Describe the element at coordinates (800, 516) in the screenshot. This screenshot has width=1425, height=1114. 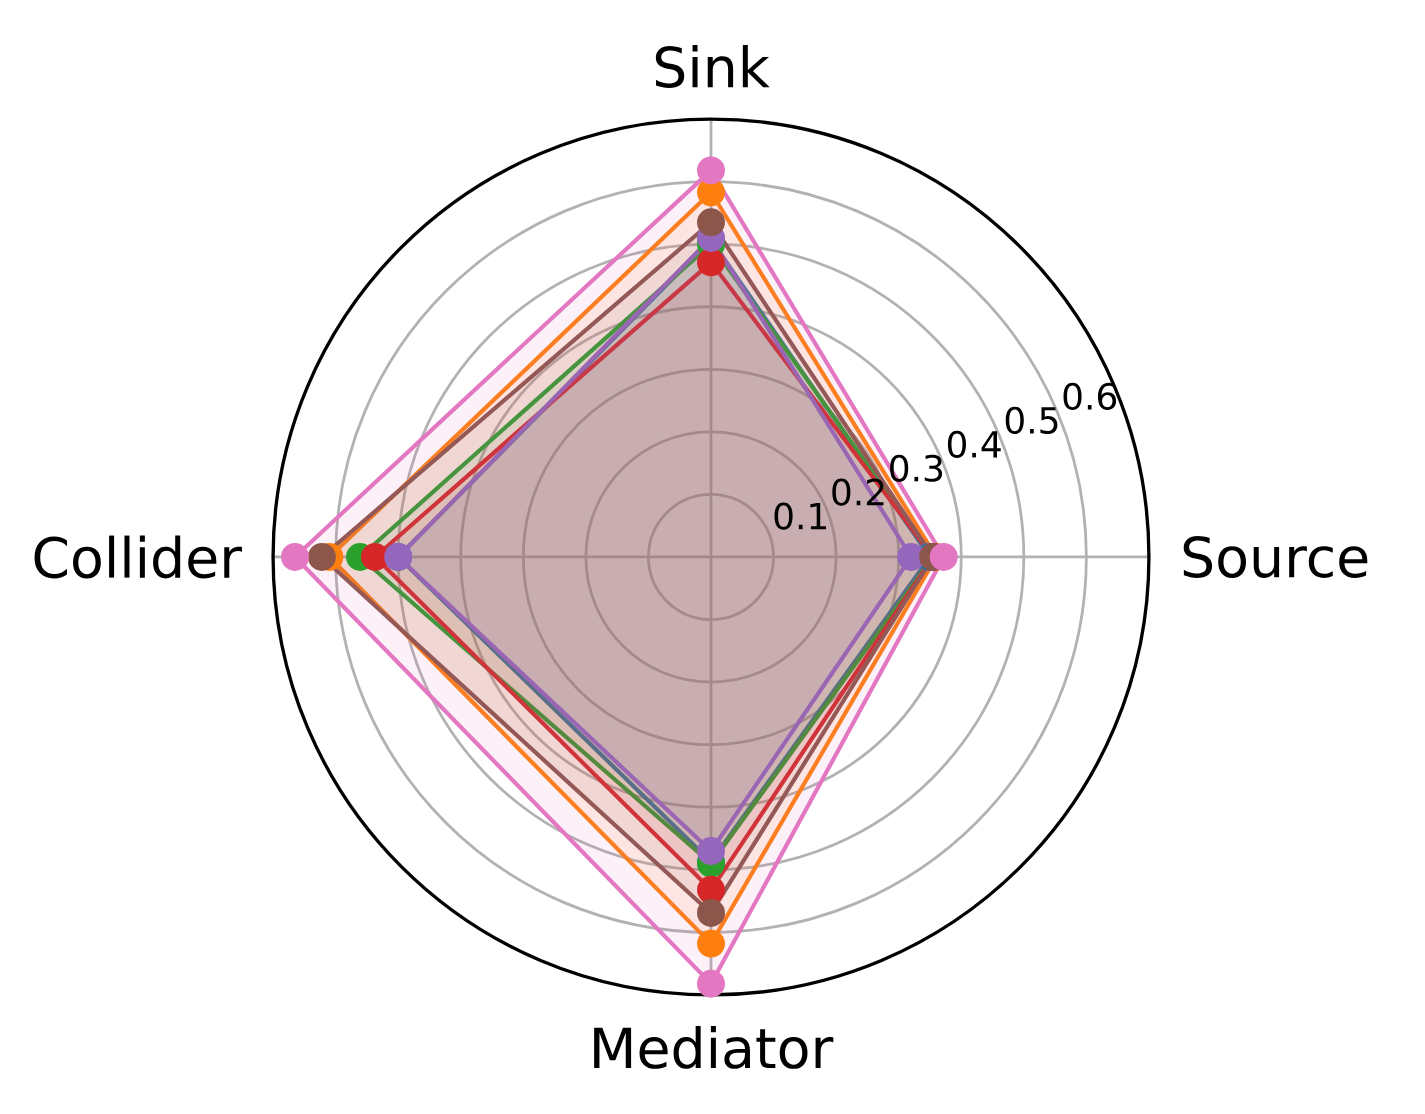
I see `y-tick-label: 0.1` at that location.